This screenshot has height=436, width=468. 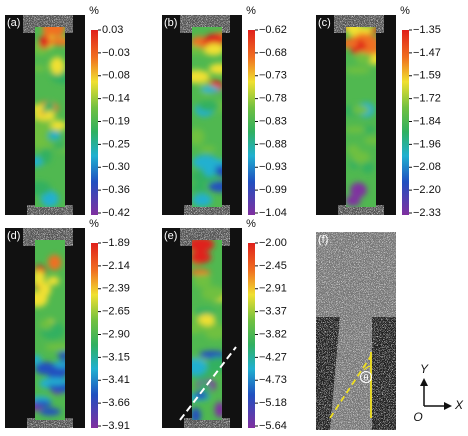 I want to click on colorbar-tick-label: −2.00, so click(x=273, y=243).